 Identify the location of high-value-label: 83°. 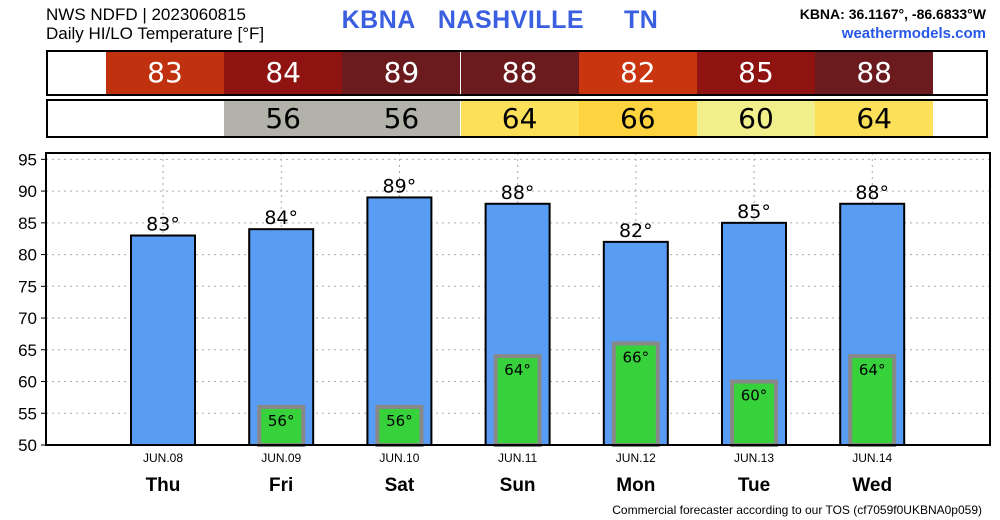
(163, 225).